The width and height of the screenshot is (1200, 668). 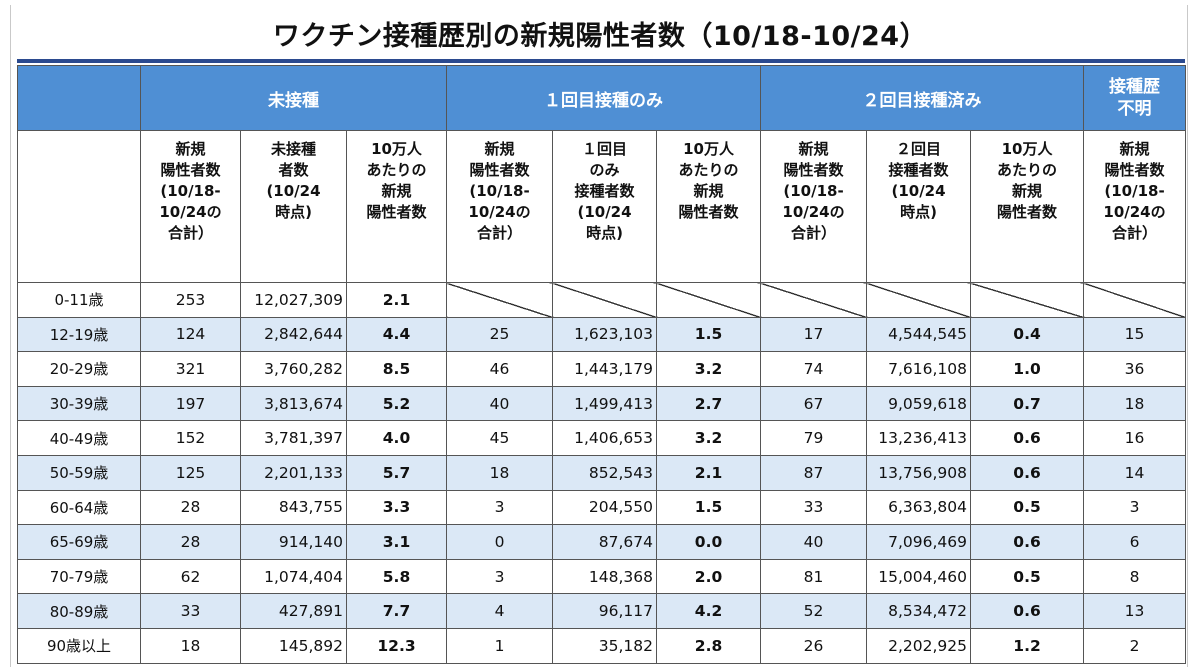 I want to click on unvax-cases-cell: 321, so click(x=190, y=369).